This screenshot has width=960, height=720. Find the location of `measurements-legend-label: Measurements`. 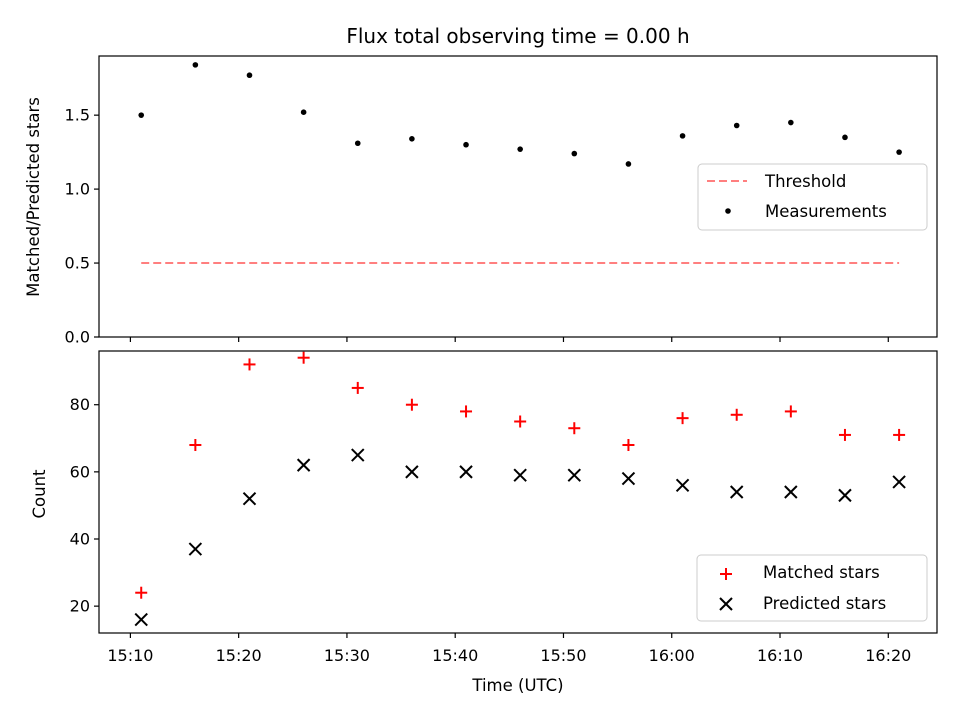

measurements-legend-label: Measurements is located at coordinates (826, 211).